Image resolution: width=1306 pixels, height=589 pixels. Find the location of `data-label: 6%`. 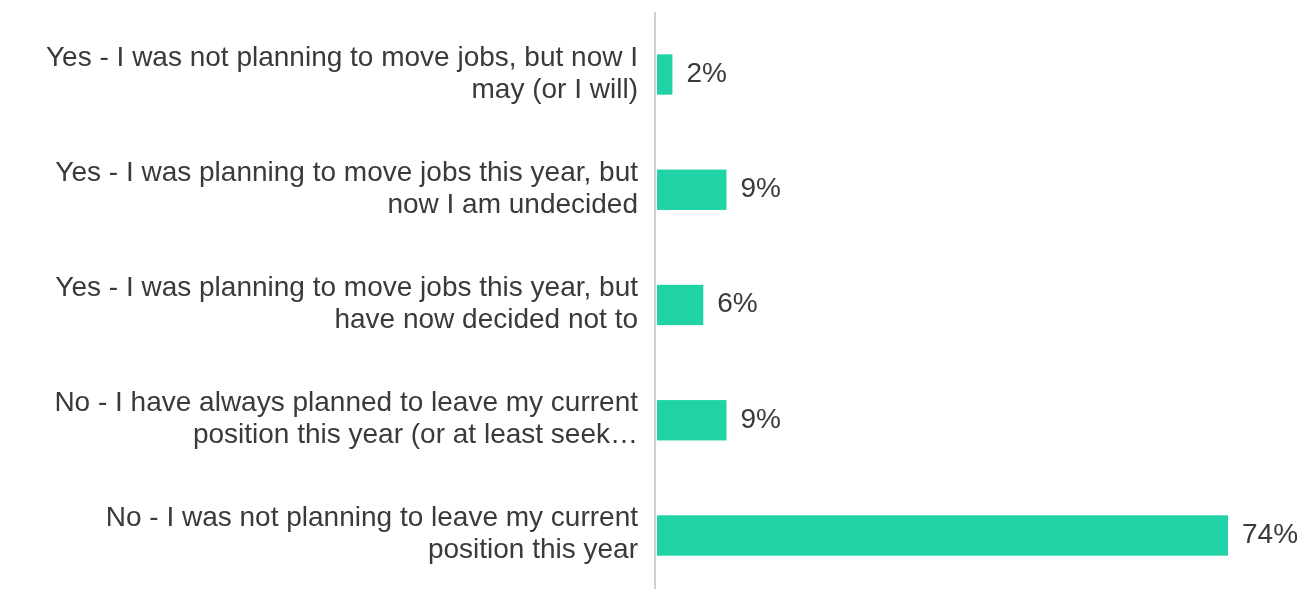

data-label: 6% is located at coordinates (737, 303).